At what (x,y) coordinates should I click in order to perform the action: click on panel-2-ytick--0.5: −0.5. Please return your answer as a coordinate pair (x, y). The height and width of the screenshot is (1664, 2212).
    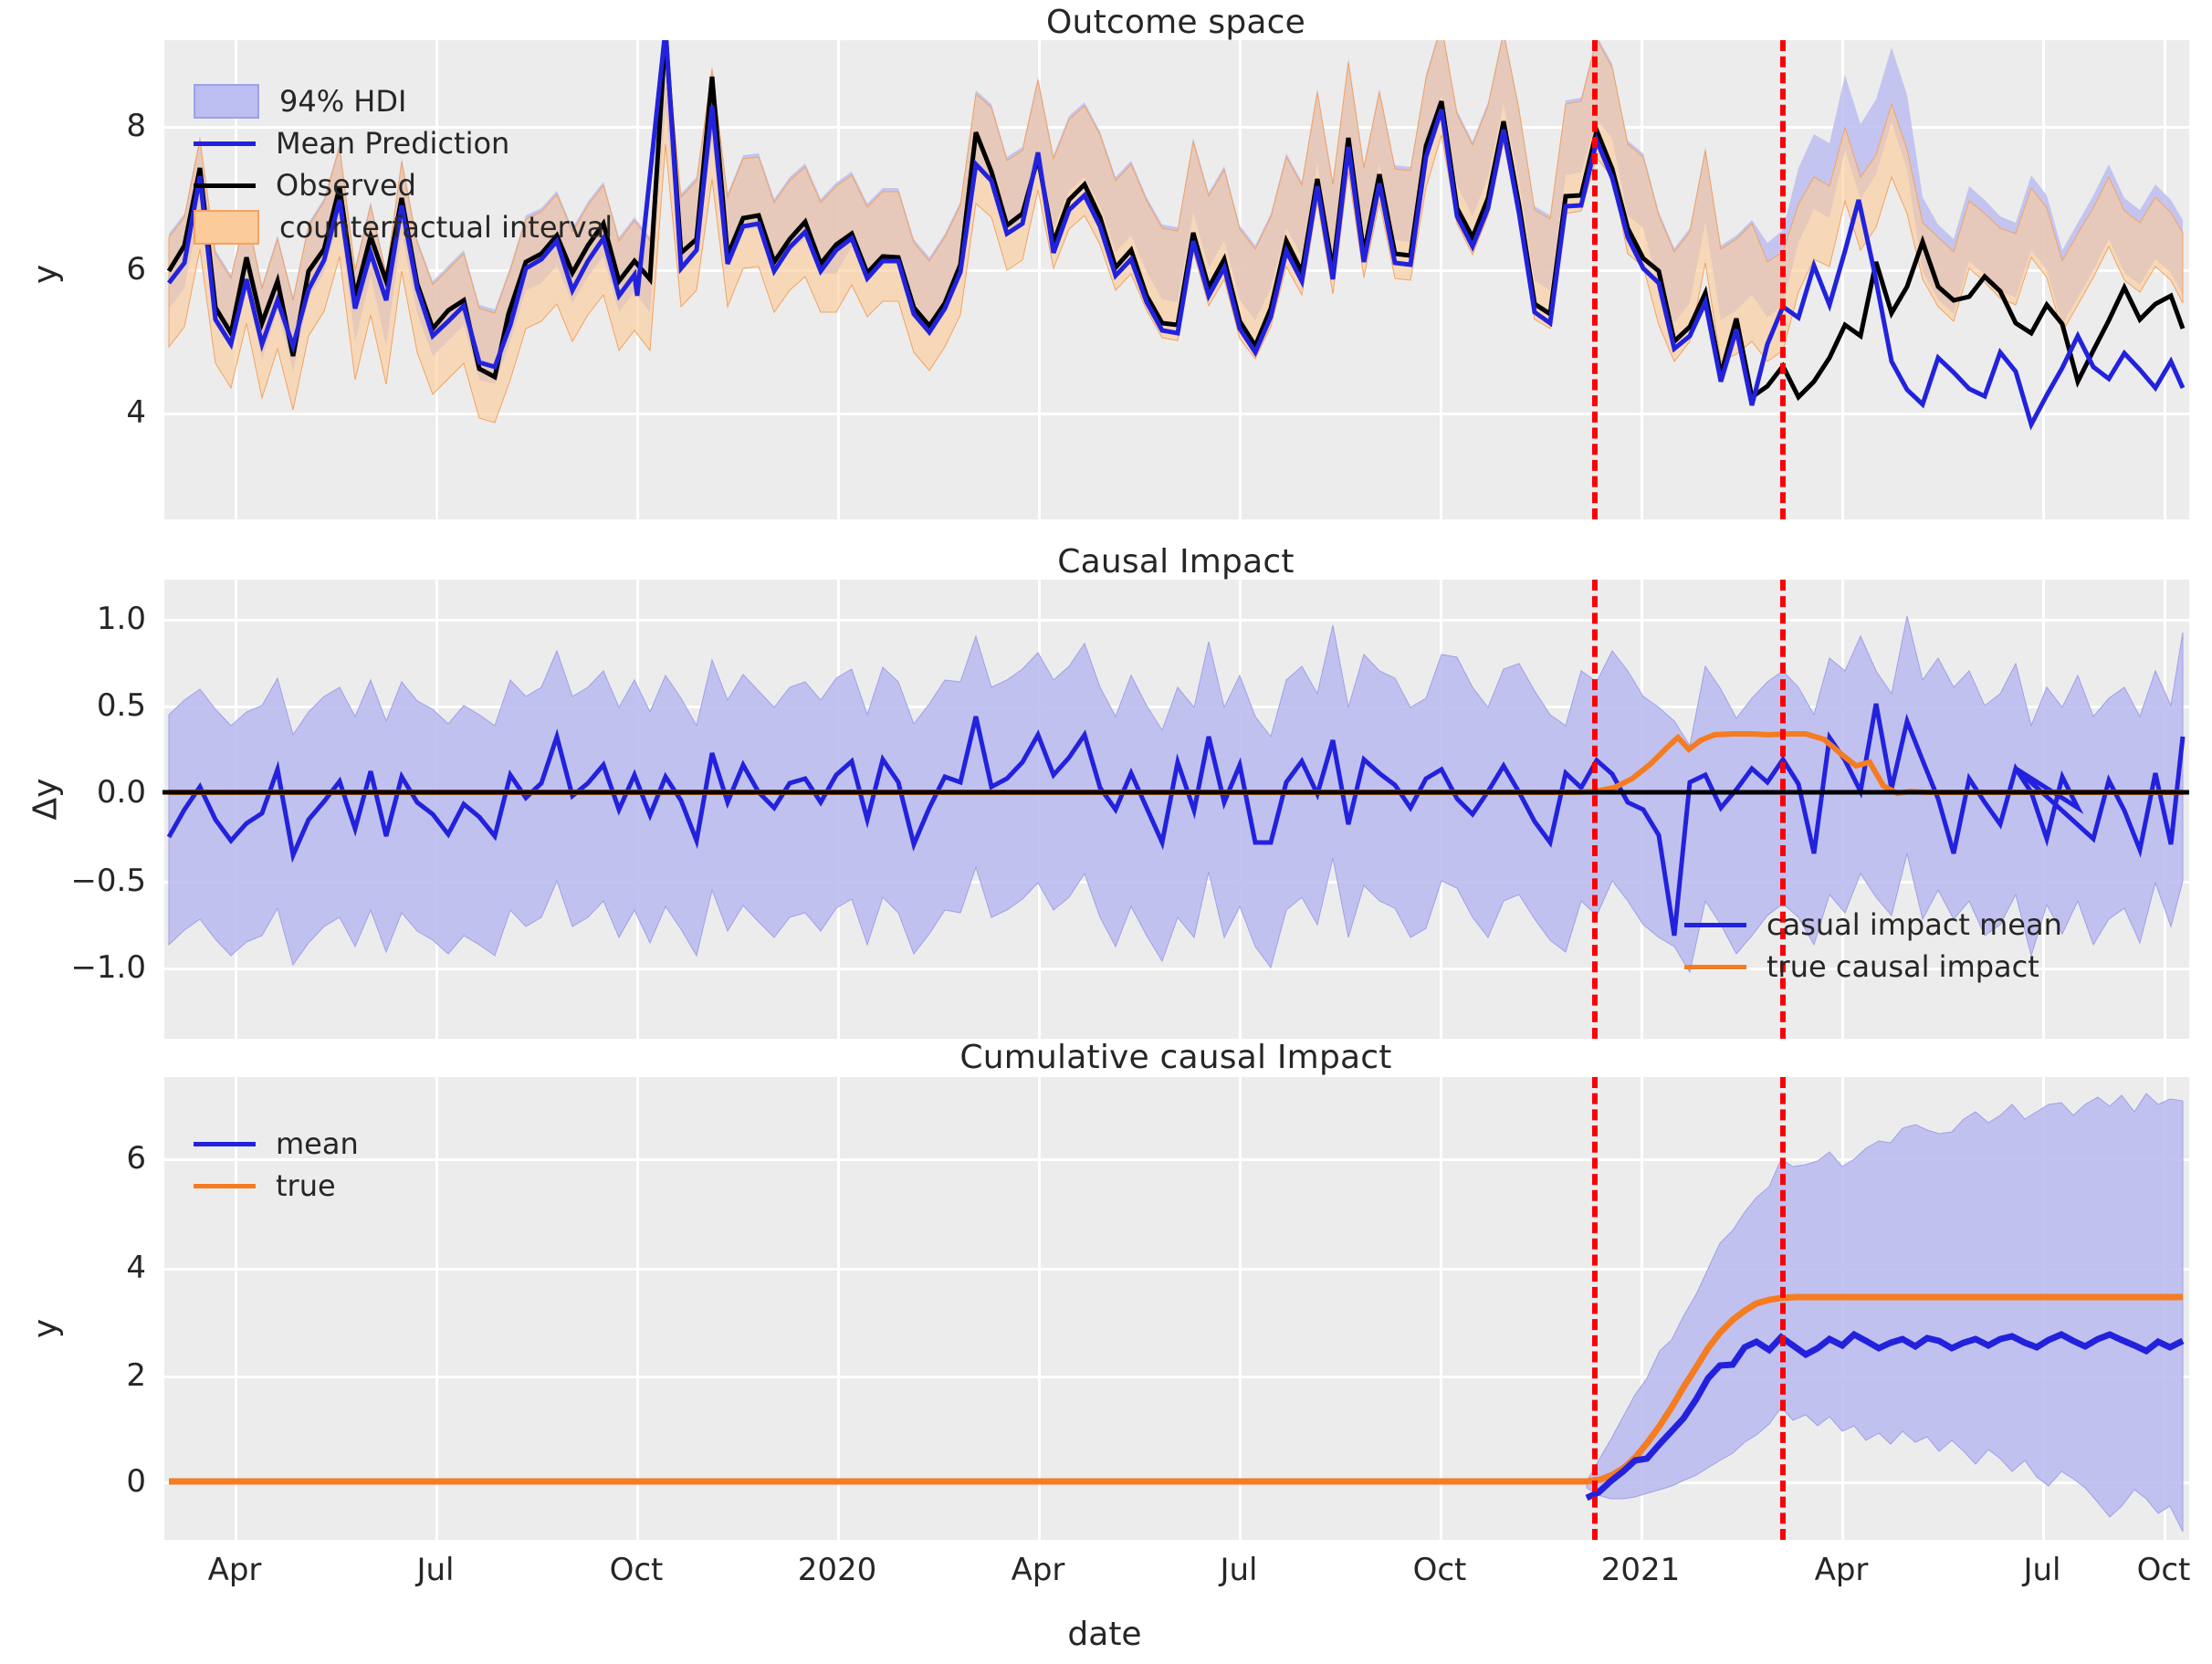
    Looking at the image, I should click on (108, 881).